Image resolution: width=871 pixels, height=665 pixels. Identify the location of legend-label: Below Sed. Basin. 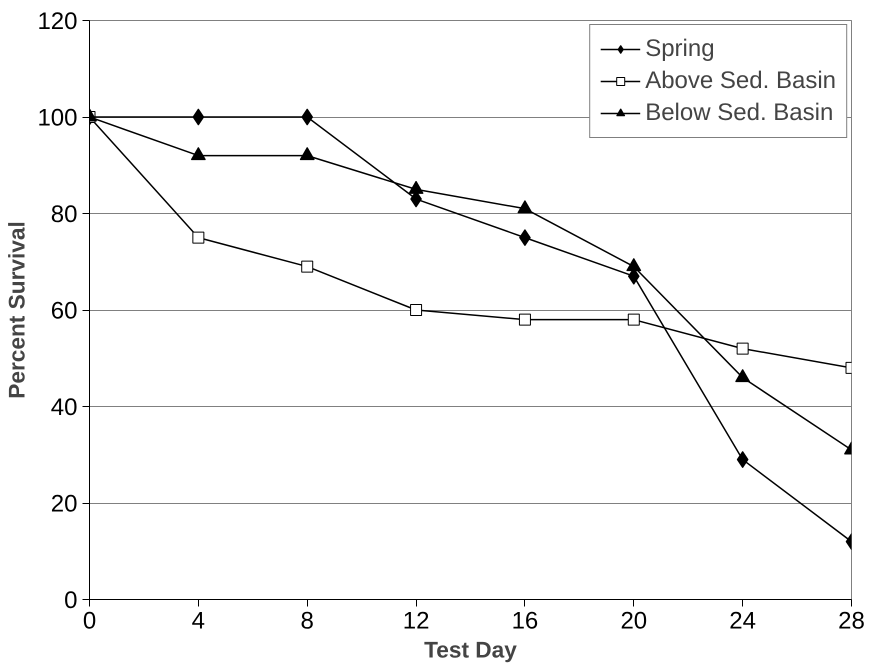
(739, 113).